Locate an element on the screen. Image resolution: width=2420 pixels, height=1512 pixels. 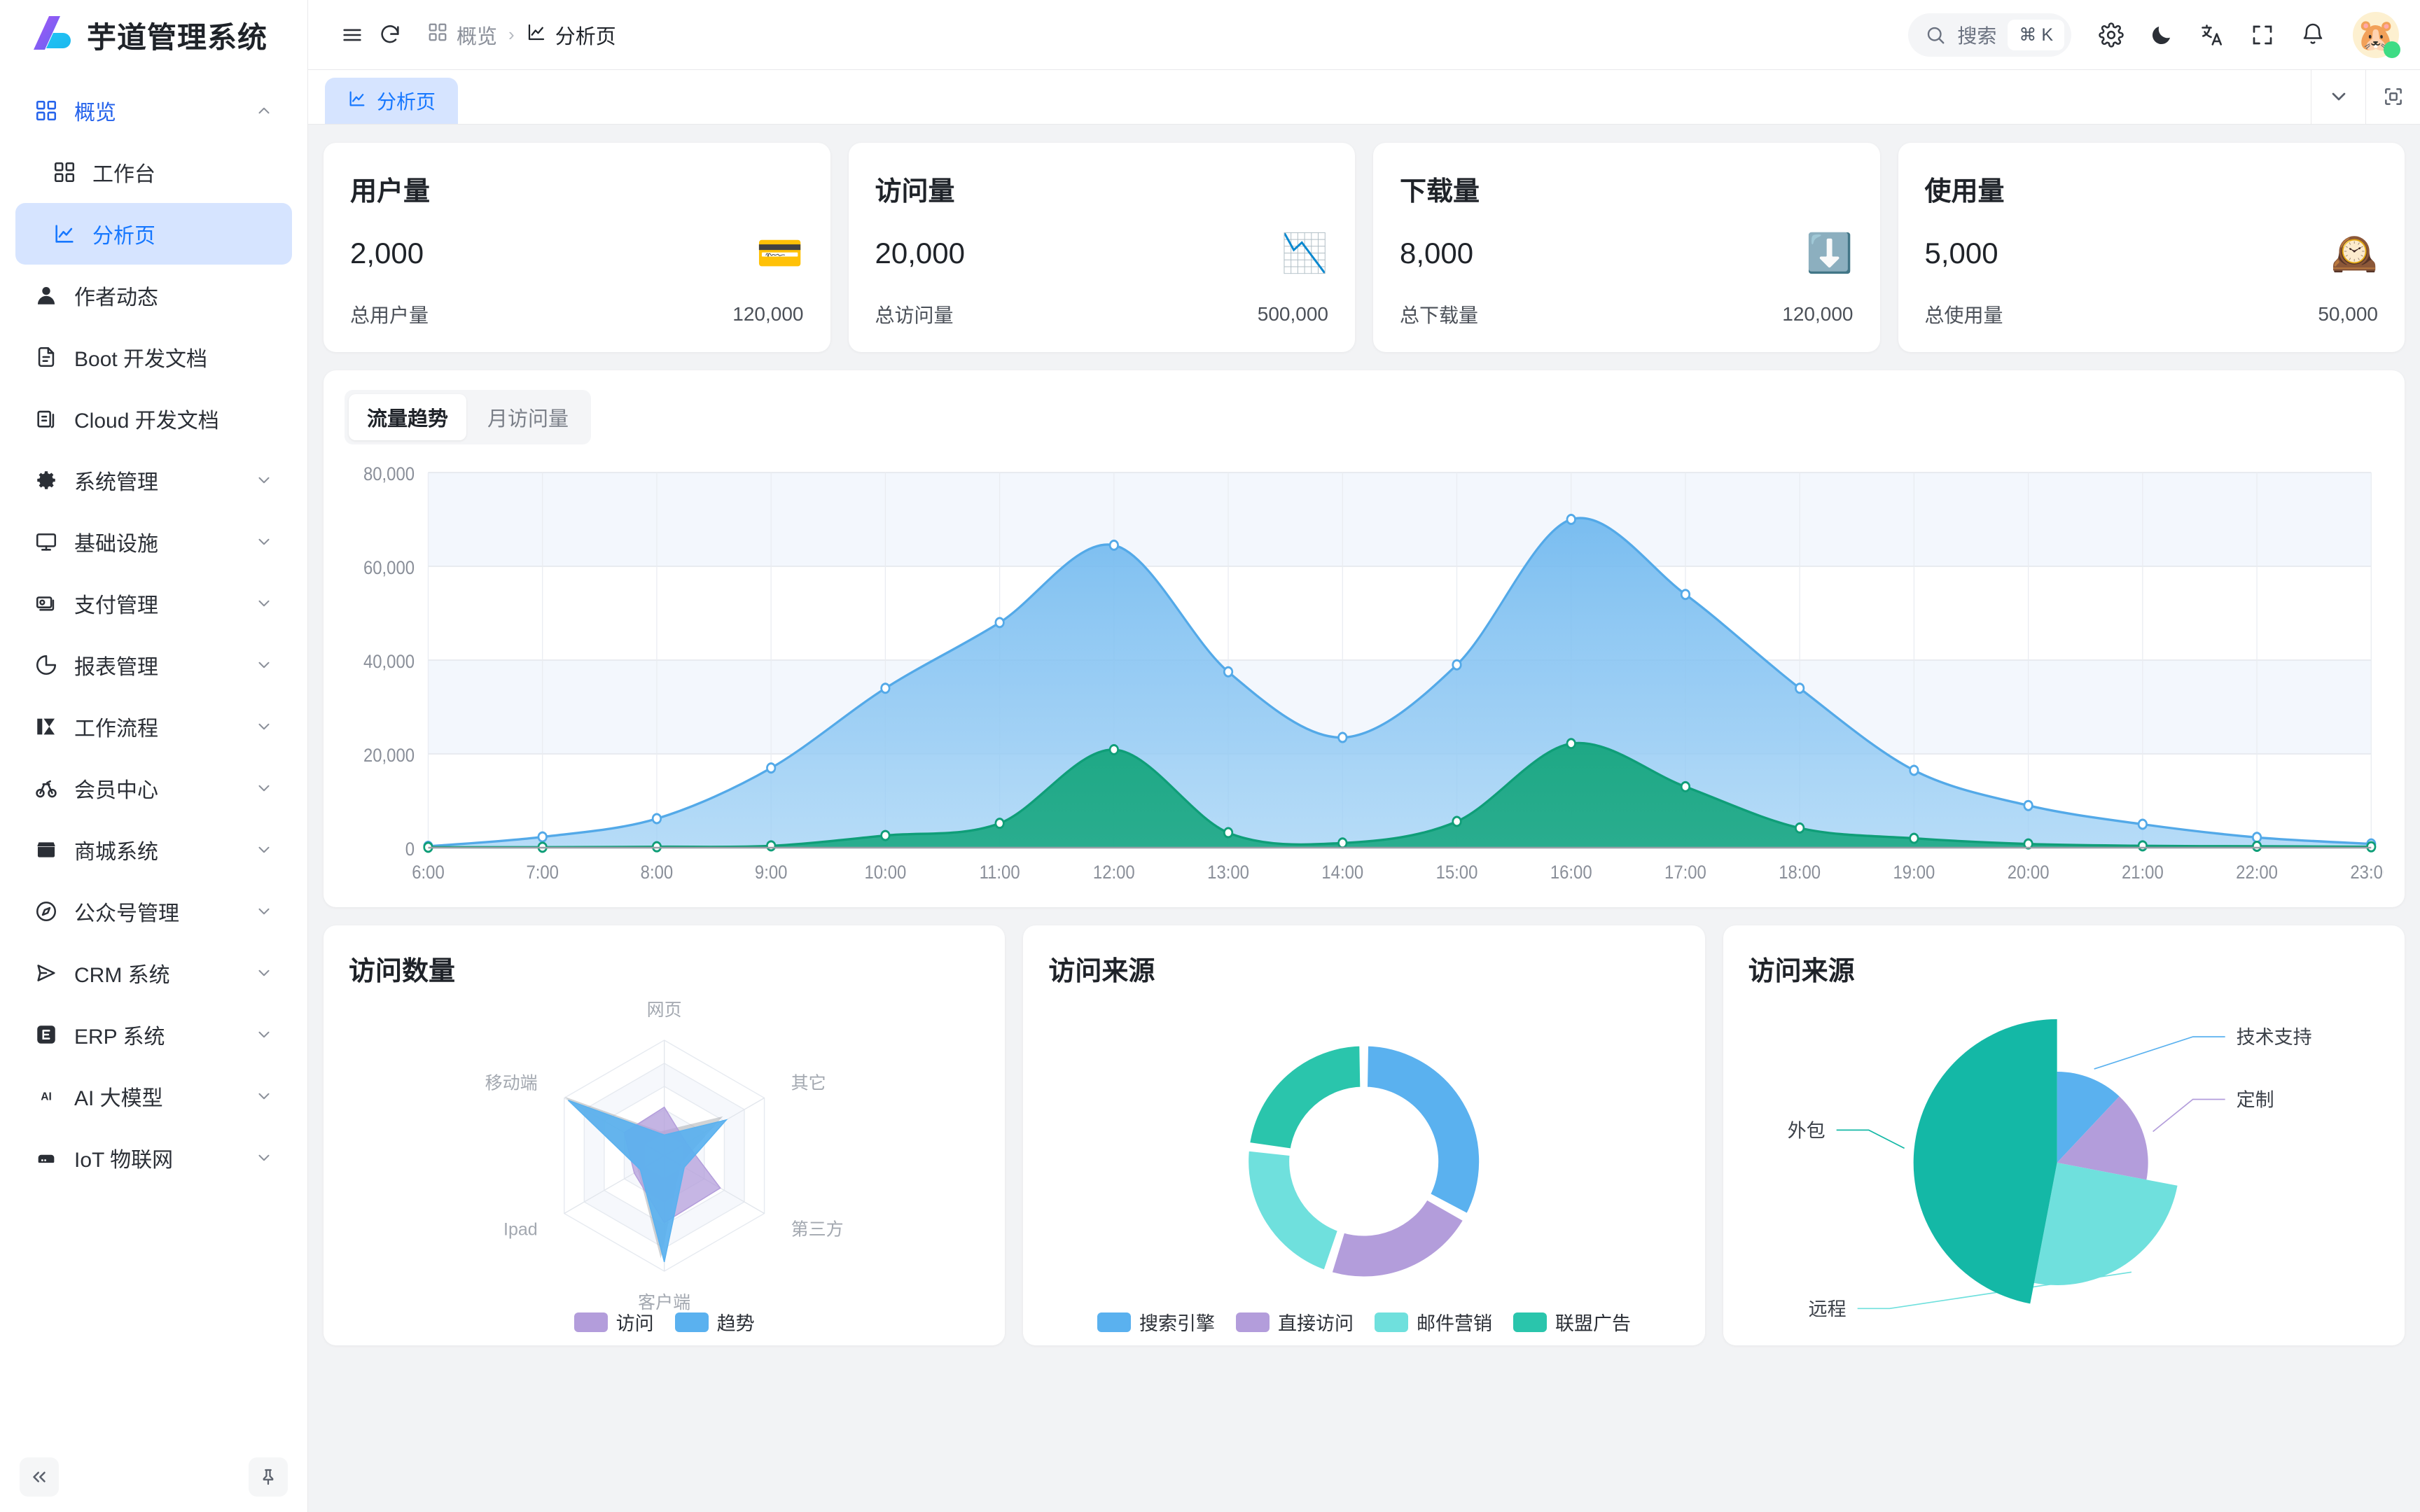
legend-item-0: 搜索引擎 is located at coordinates (1156, 1322).